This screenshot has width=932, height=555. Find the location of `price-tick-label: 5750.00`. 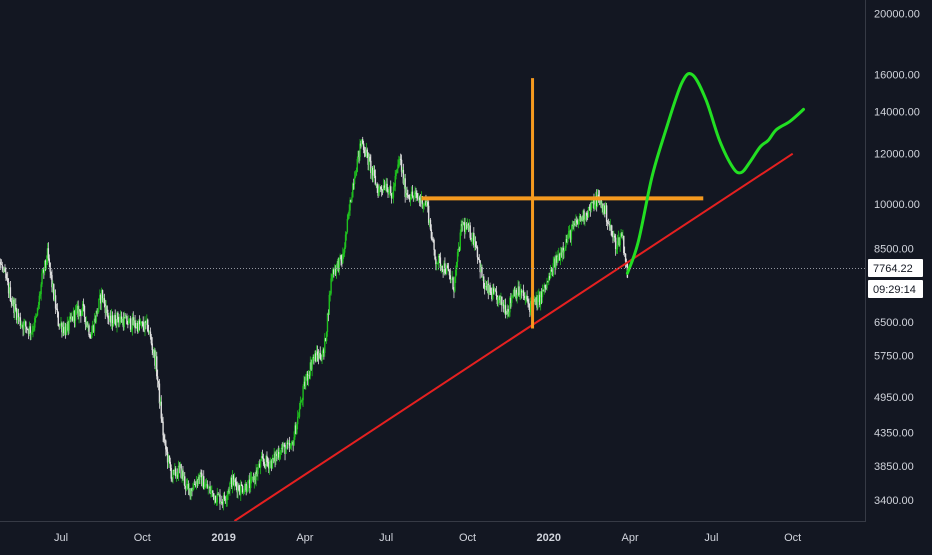

price-tick-label: 5750.00 is located at coordinates (894, 357).